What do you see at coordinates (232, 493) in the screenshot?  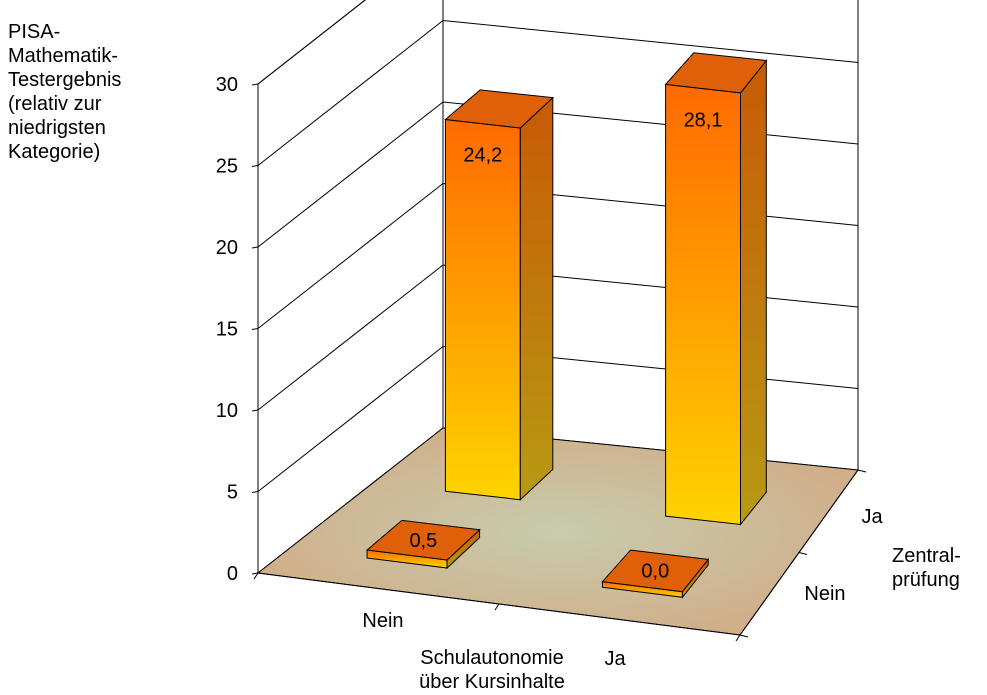 I see `y-tick-label: 5` at bounding box center [232, 493].